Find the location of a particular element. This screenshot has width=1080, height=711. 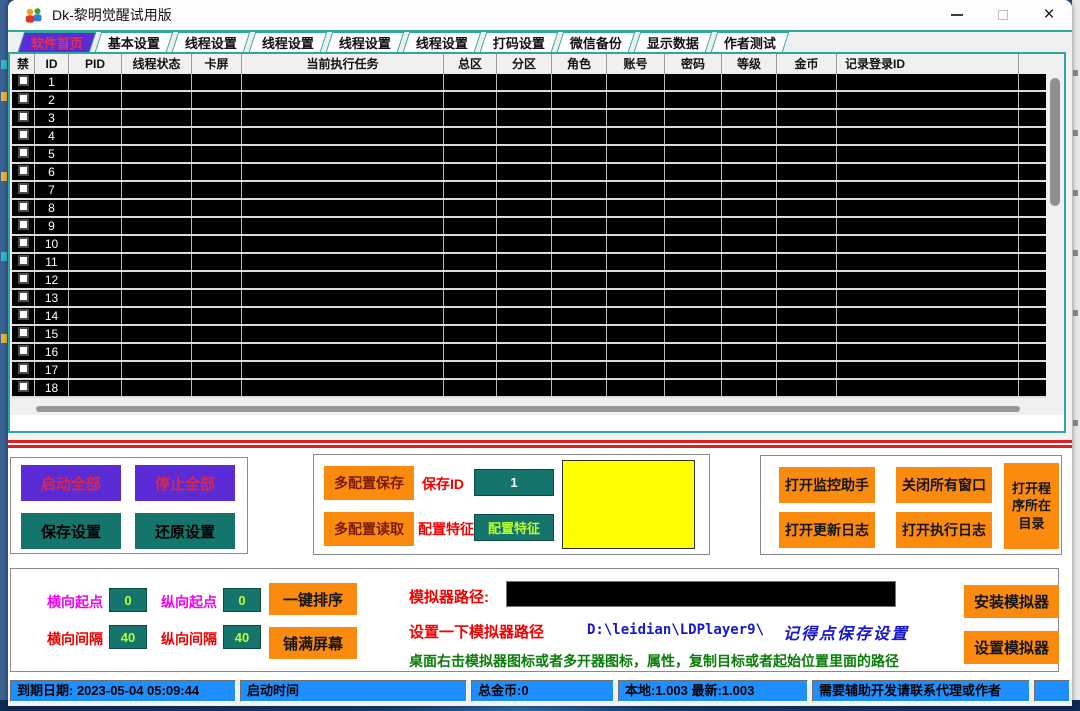

column-header: 分区 is located at coordinates (524, 64).